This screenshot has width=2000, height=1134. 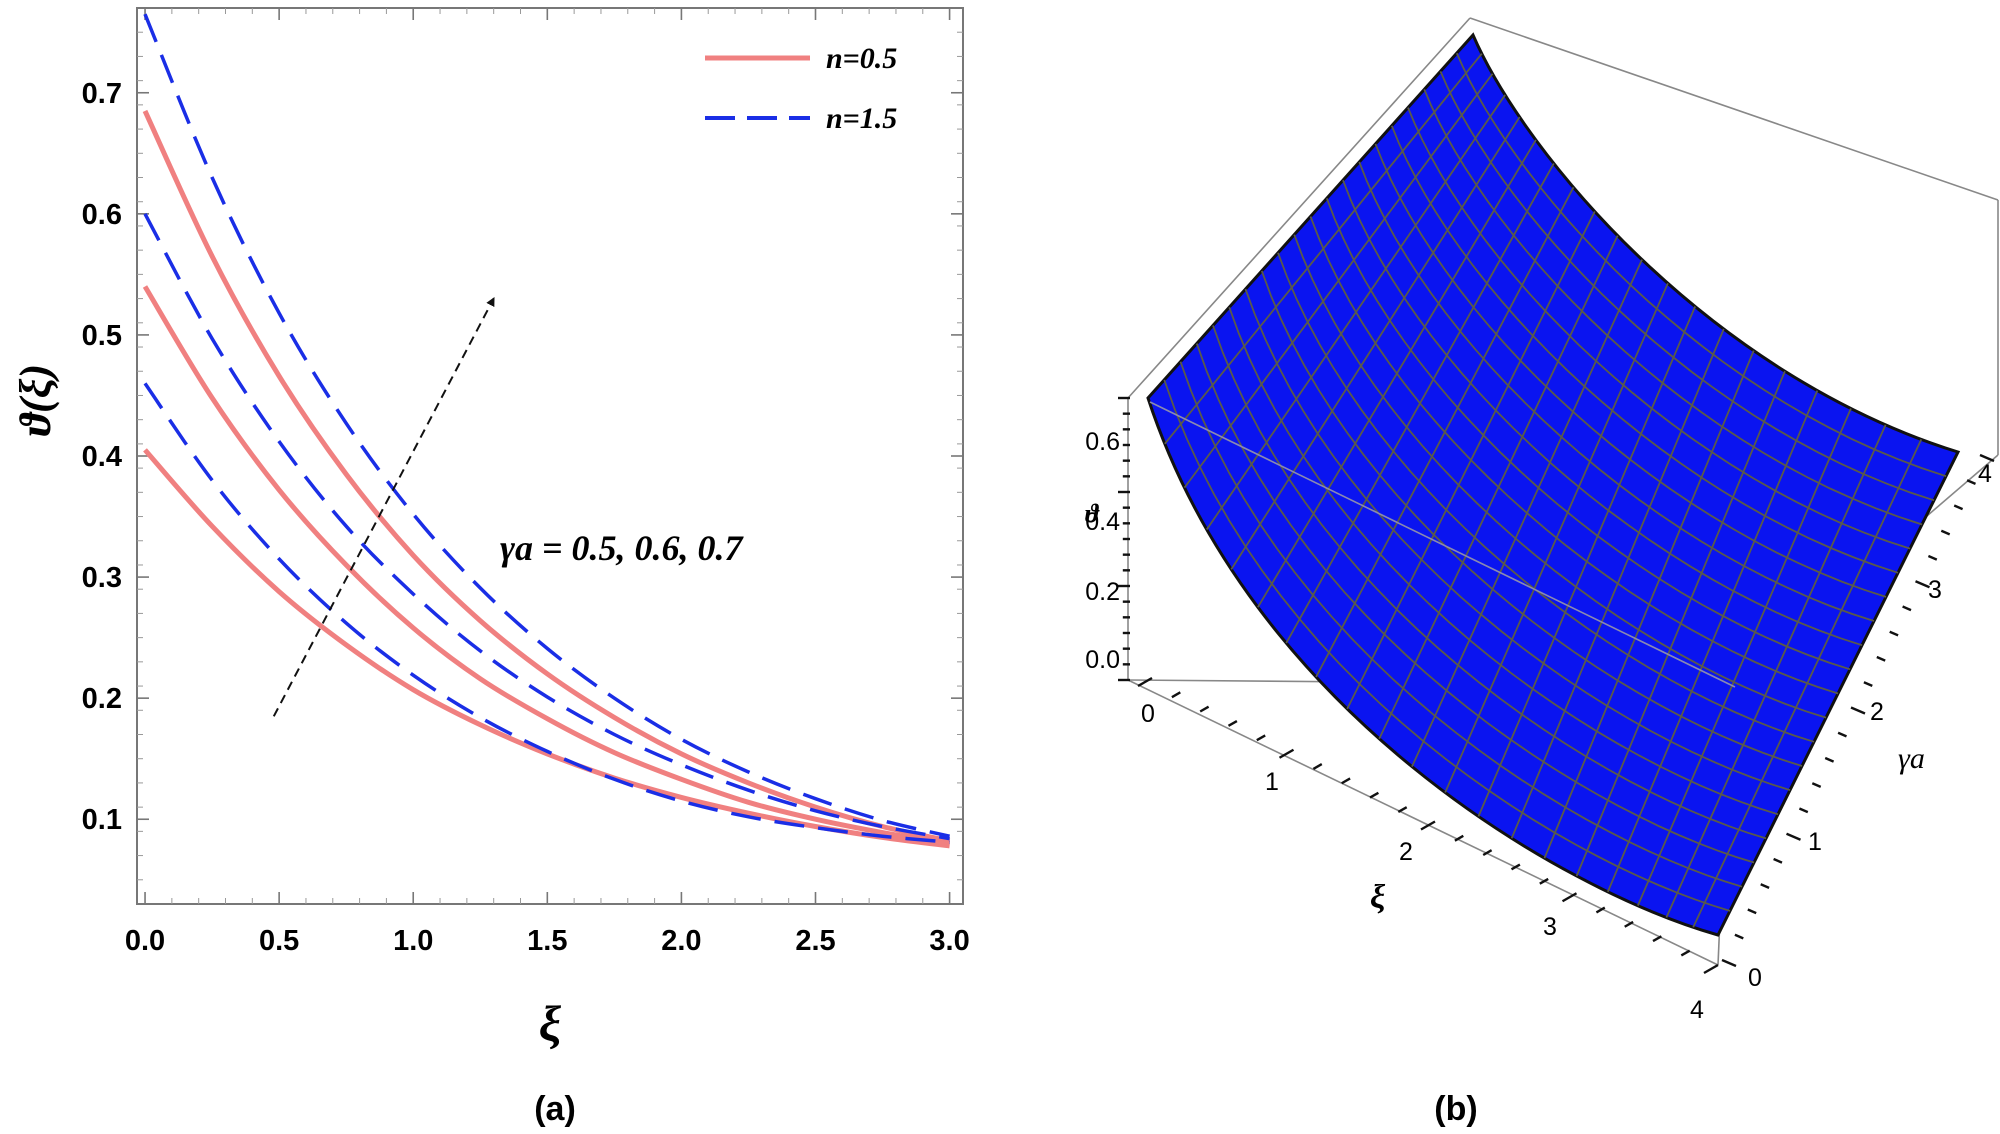 What do you see at coordinates (1815, 842) in the screenshot?
I see `gamma-tick-label: 1` at bounding box center [1815, 842].